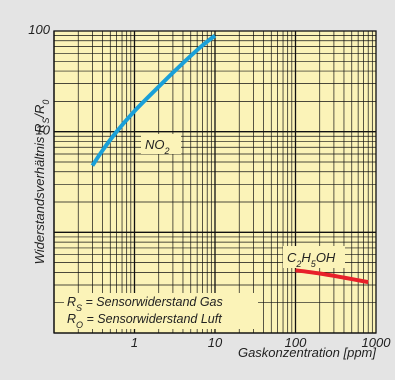  What do you see at coordinates (326, 257) in the screenshot?
I see `series-label-ethanol-part: OH` at bounding box center [326, 257].